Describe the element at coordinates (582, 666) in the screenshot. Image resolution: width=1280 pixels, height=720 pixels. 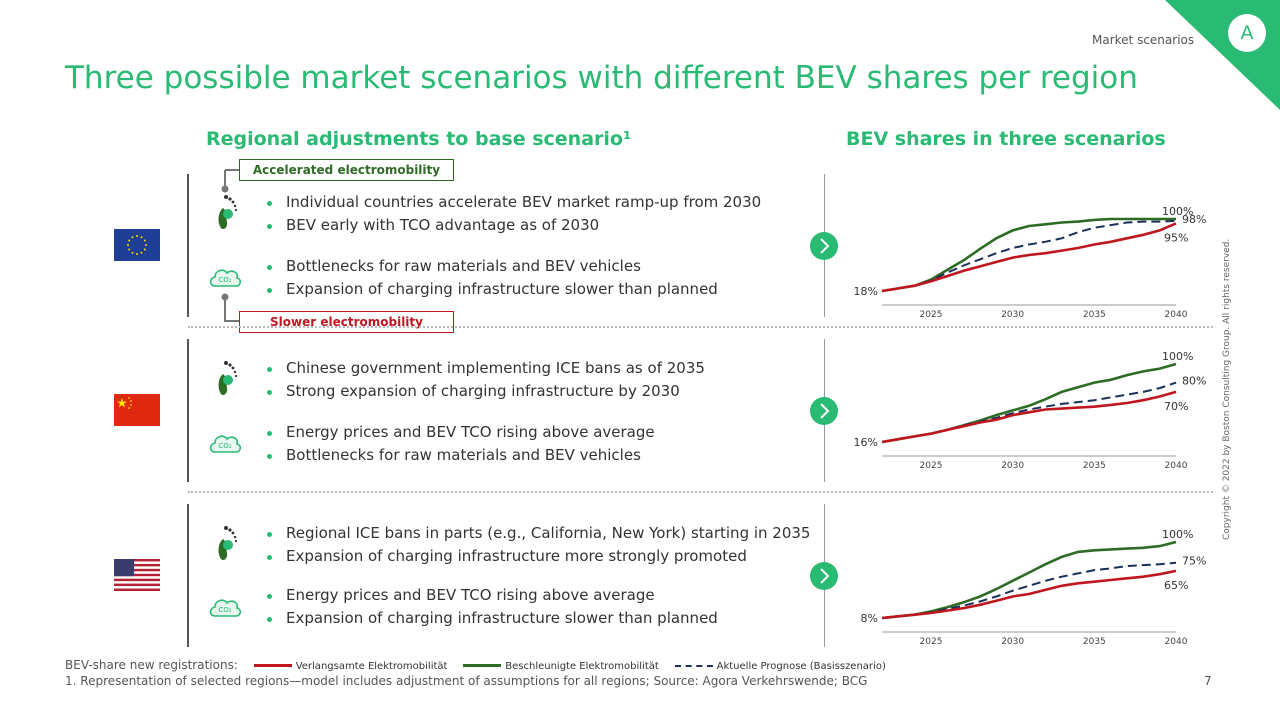
I see `legend-label: Beschleunigte Elektromobilität` at that location.